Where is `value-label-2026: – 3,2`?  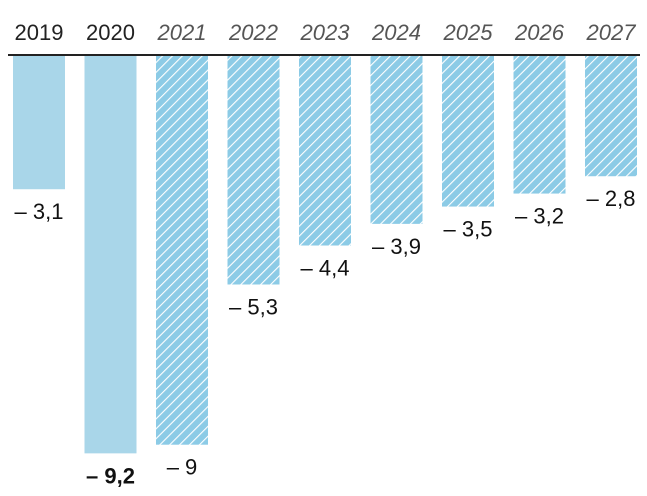
value-label-2026: – 3,2 is located at coordinates (539, 216).